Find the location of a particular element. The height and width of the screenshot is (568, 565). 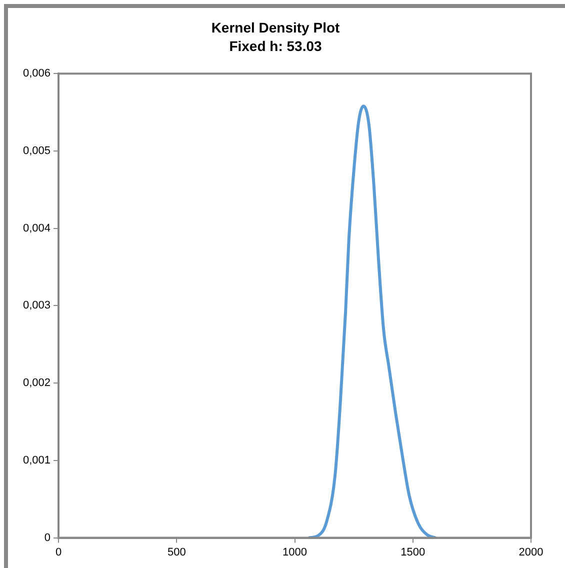

y-tick-label: 0,001 is located at coordinates (36, 460).